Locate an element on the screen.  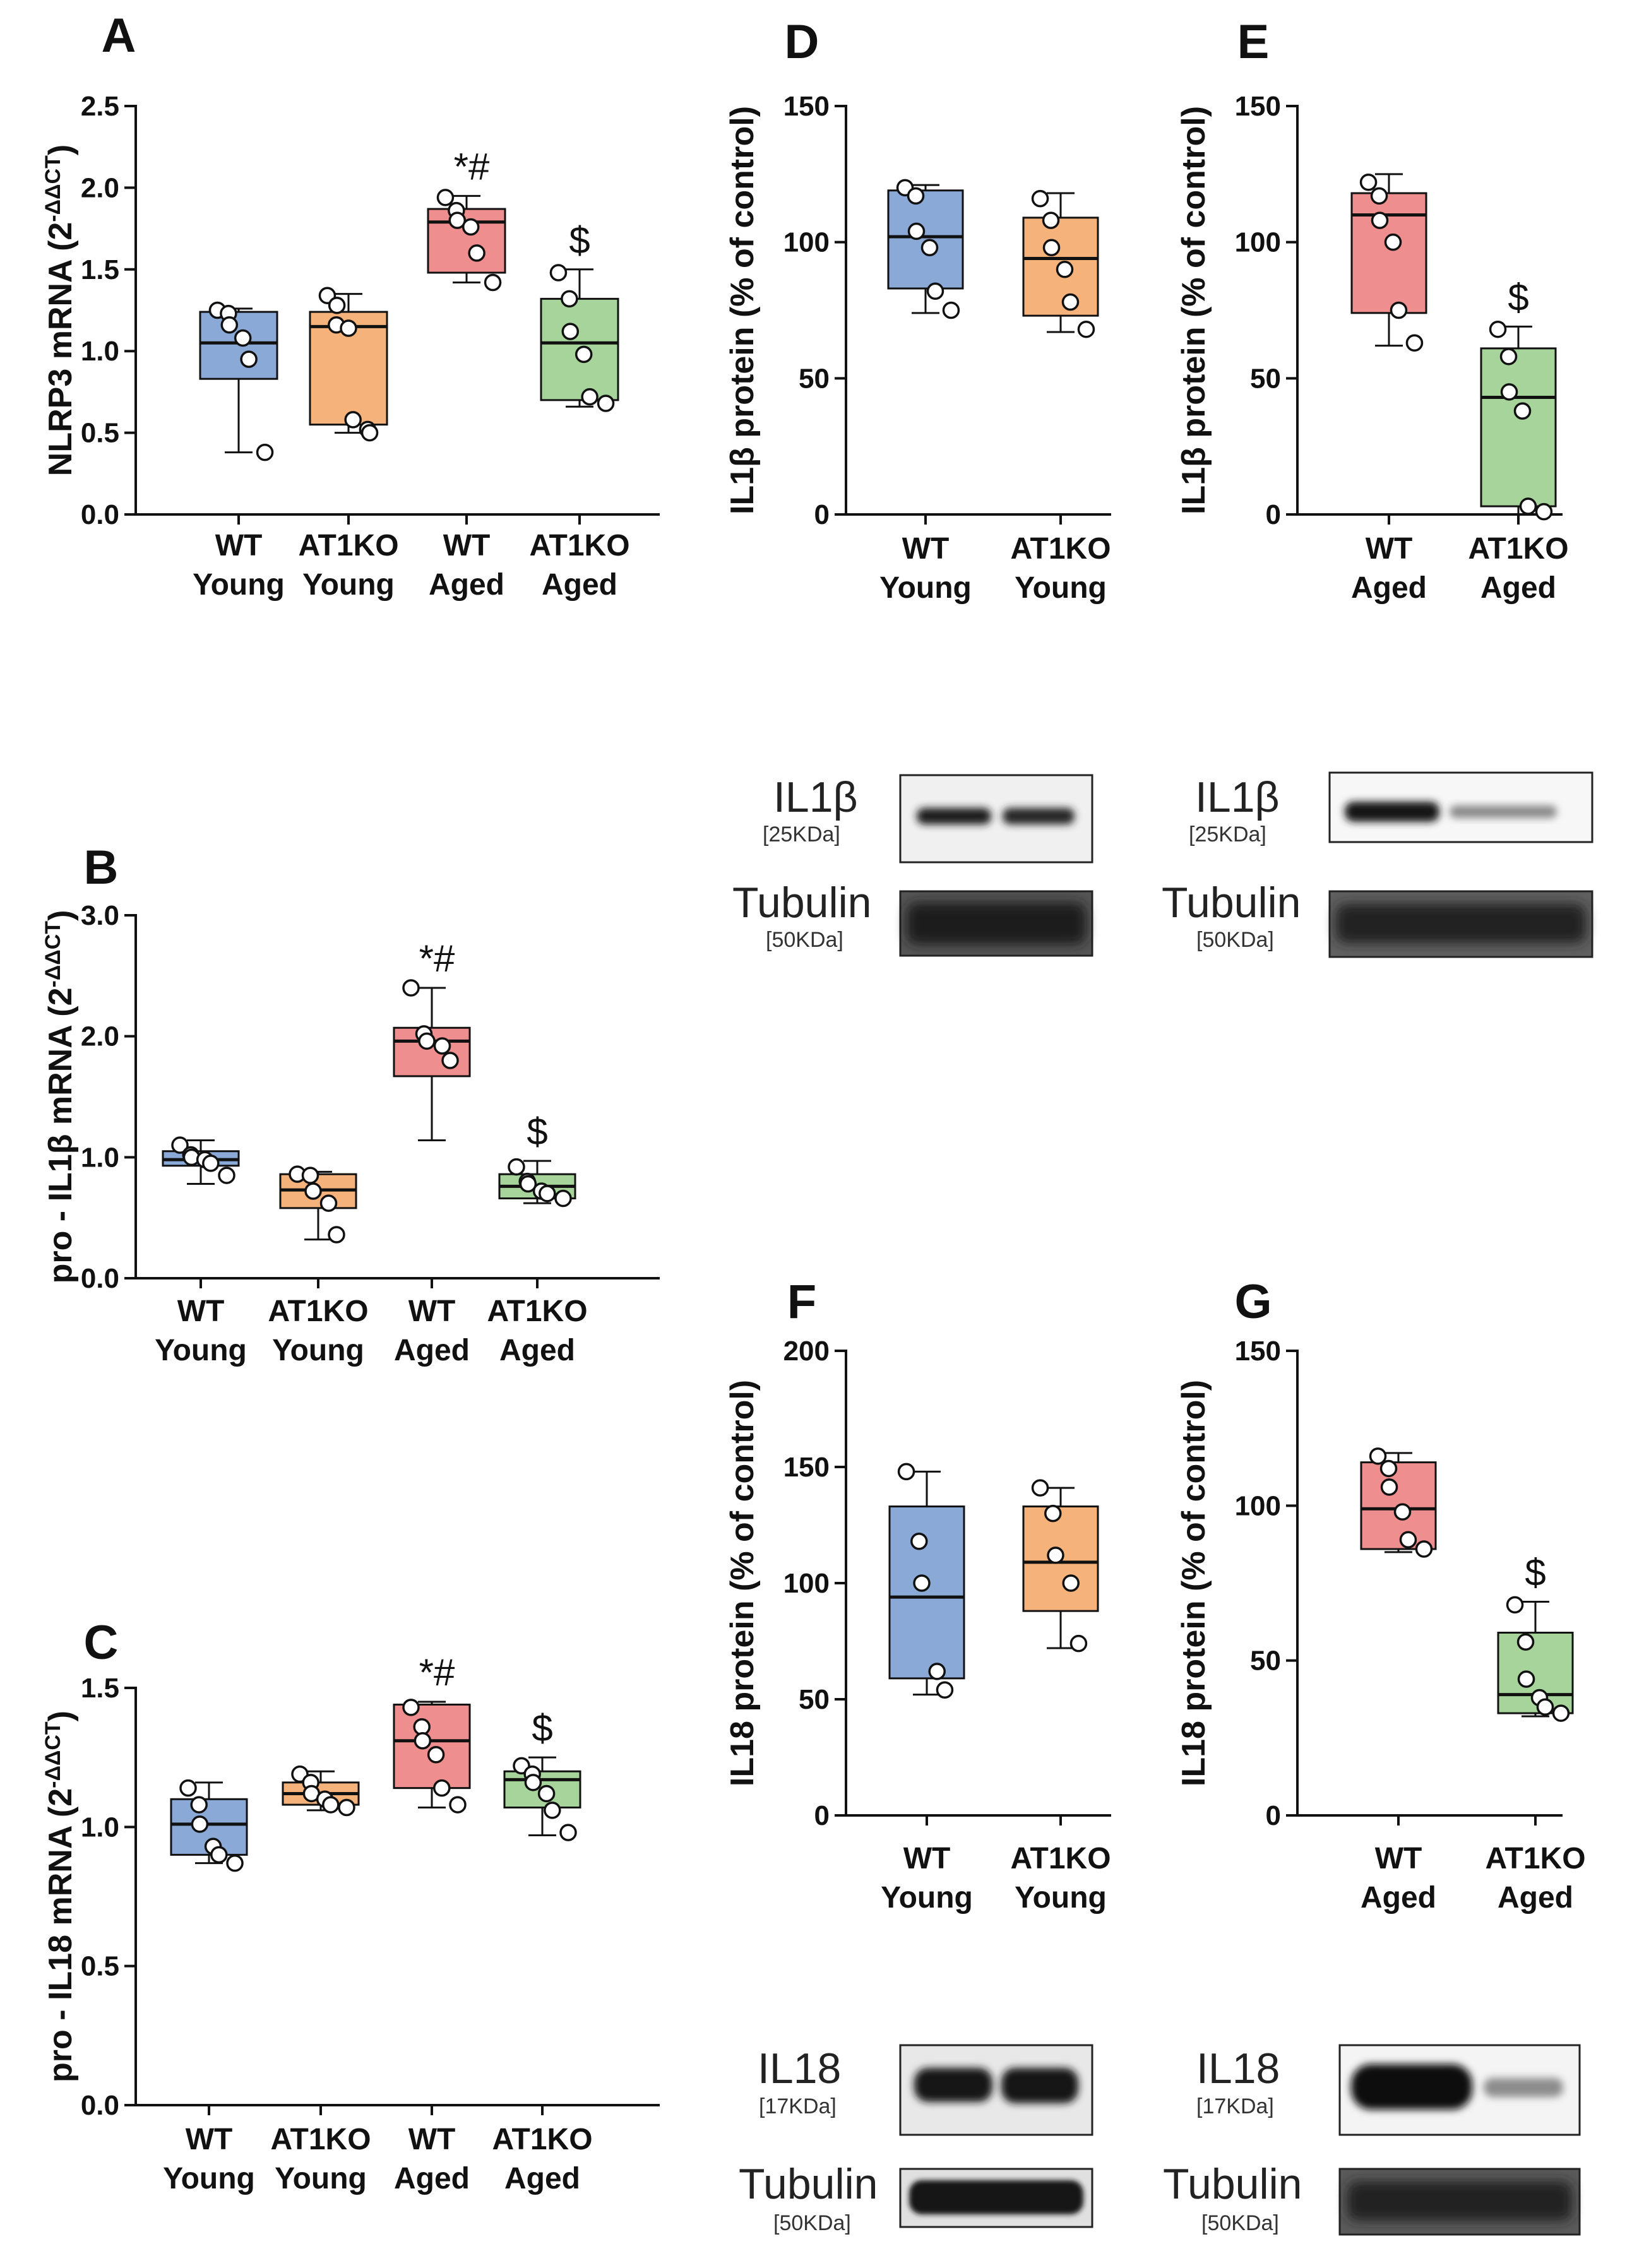
blot-il1b-young: IL1β [25KDa] Tubulin [50KDa] is located at coordinates (912, 865).